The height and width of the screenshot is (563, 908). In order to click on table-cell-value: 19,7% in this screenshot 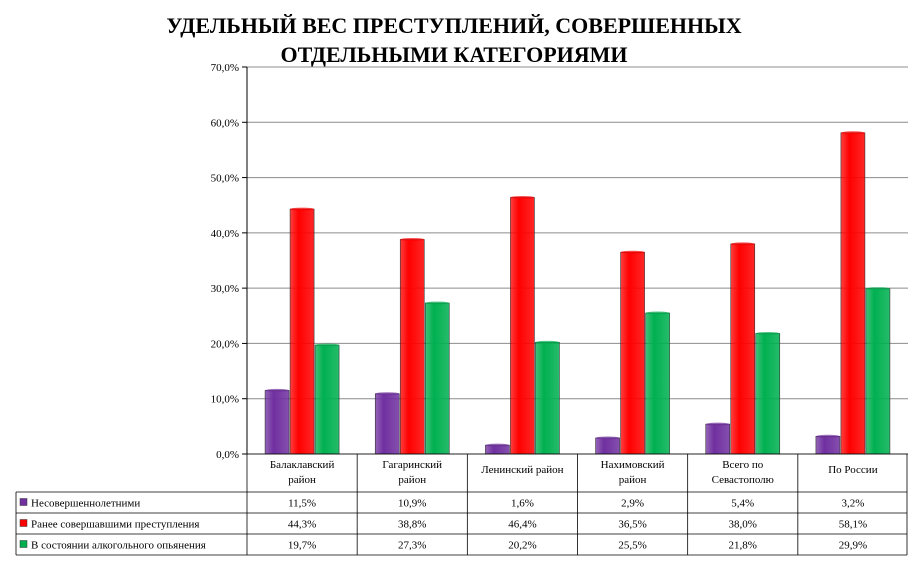, I will do `click(302, 546)`.